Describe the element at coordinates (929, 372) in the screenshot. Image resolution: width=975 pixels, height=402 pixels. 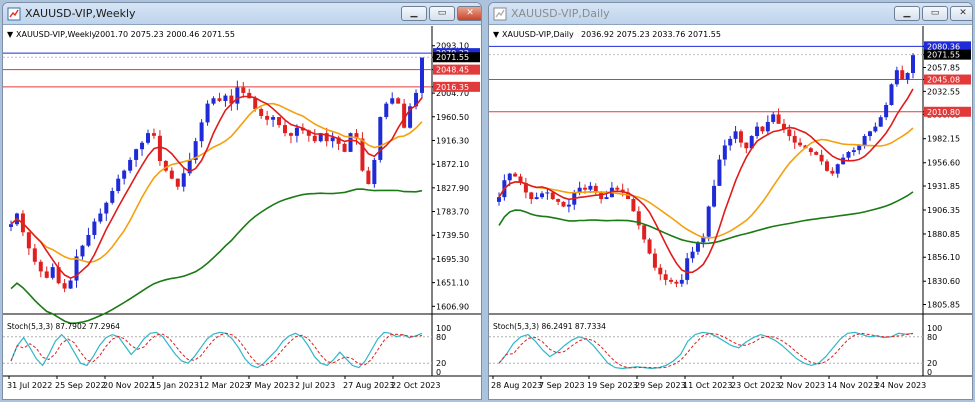
I see `stoch-tick-label: 0` at that location.